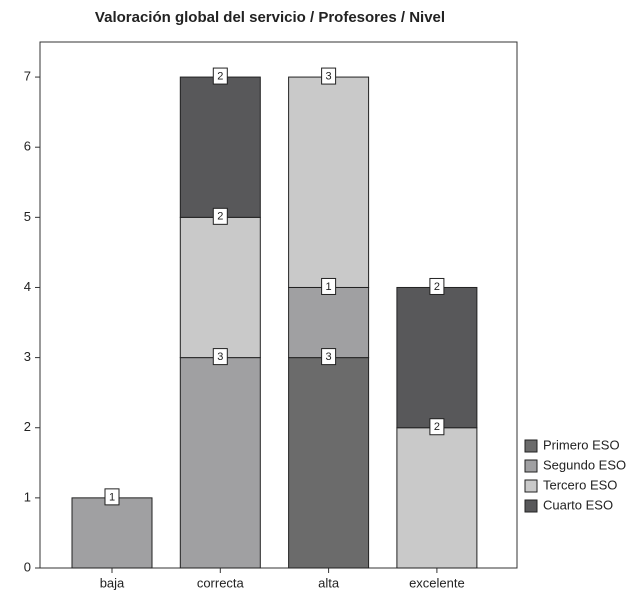 This screenshot has height=603, width=639. Describe the element at coordinates (27, 426) in the screenshot. I see `y-tick-label: 2` at that location.